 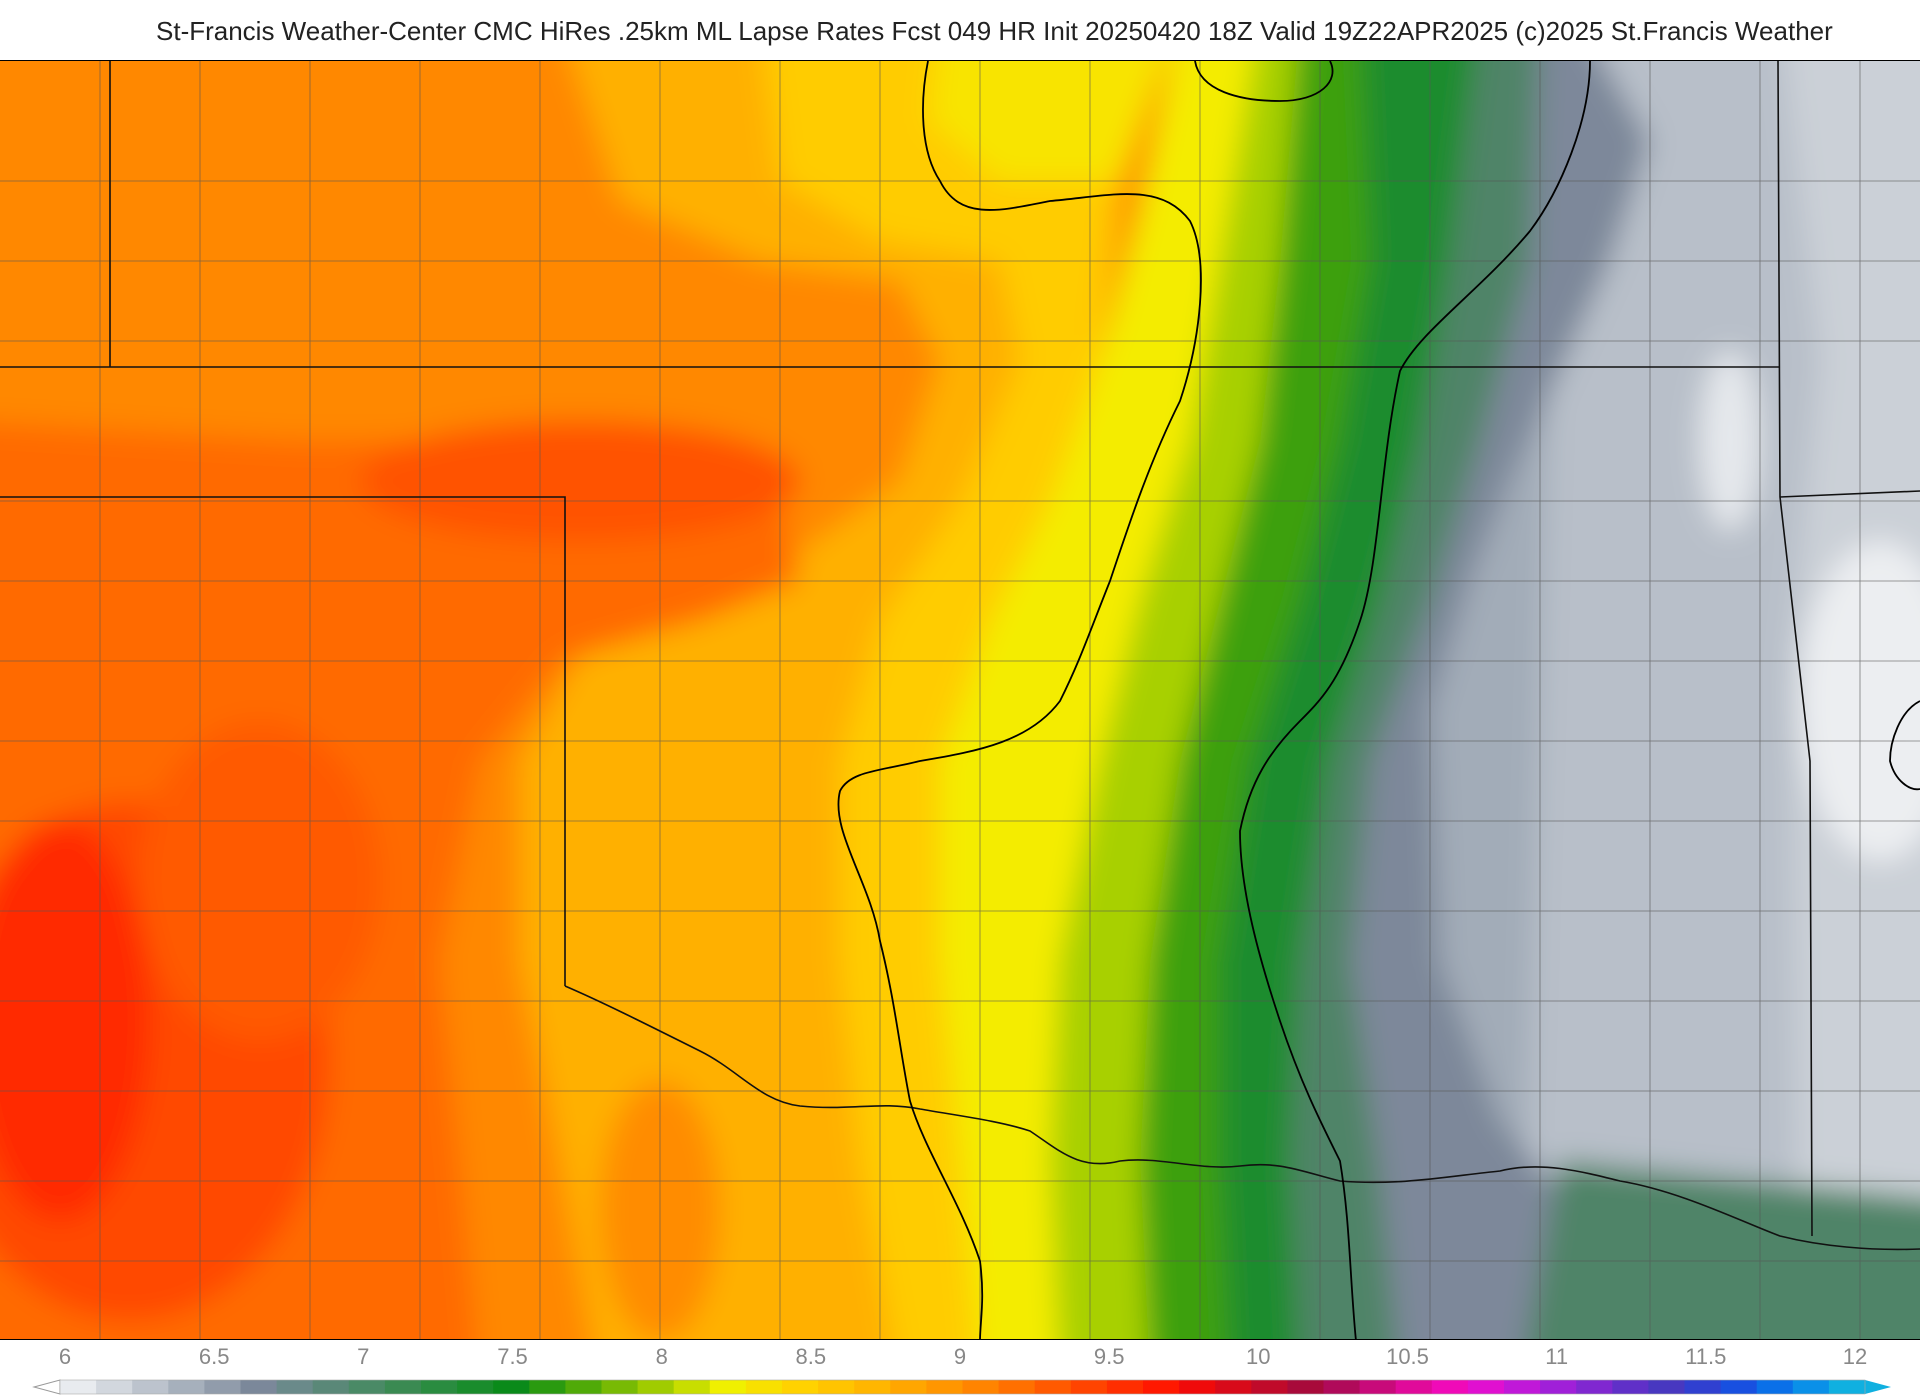 I want to click on color-scale-bar: 6 6.5 7 7.5 8 8.5 9 9.5 10 10.5 11 11.5 12, so click(x=961, y=1369).